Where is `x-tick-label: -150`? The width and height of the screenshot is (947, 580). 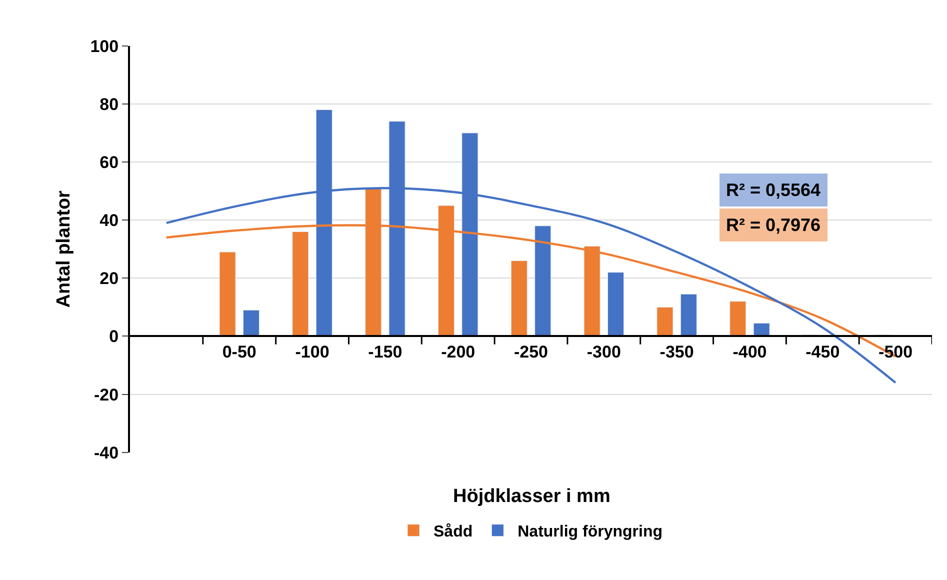
x-tick-label: -150 is located at coordinates (385, 352).